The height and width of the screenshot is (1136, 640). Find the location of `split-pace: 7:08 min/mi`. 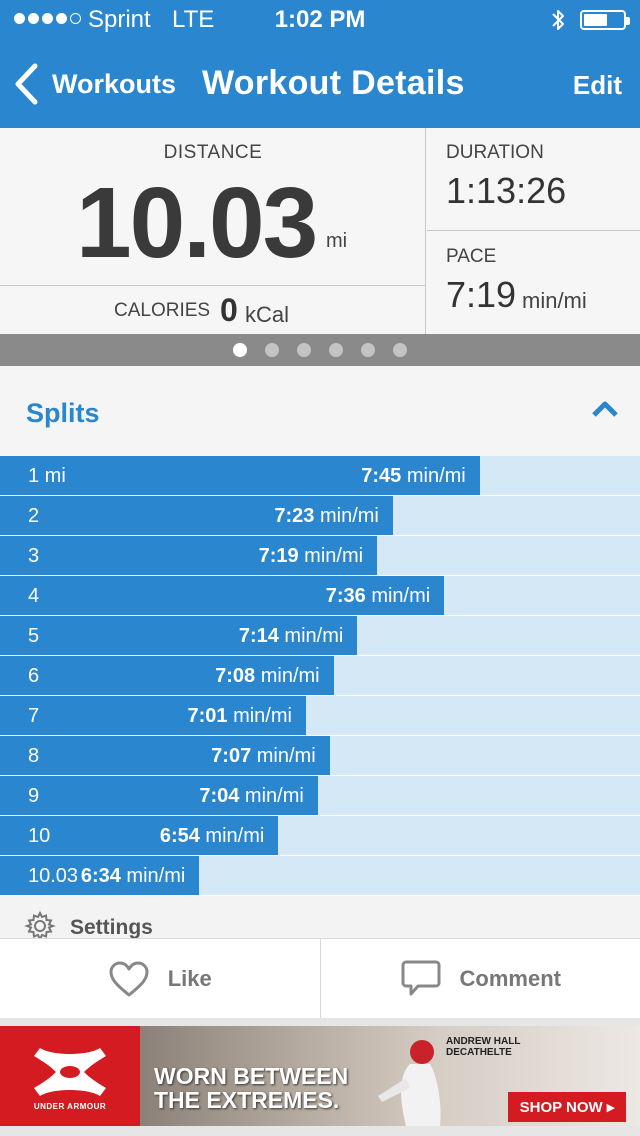

split-pace: 7:08 min/mi is located at coordinates (267, 676).